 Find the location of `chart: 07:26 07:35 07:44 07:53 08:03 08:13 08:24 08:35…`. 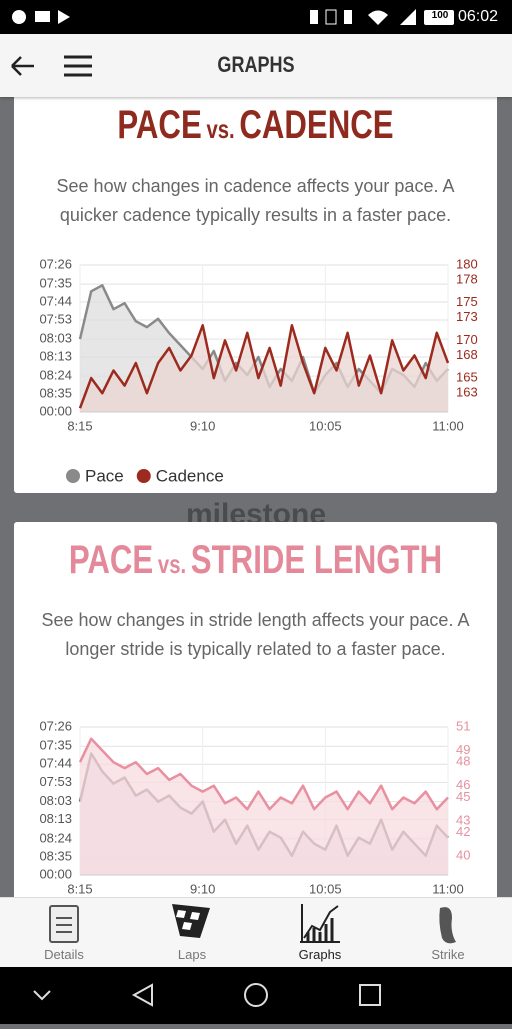

chart: 07:26 07:35 07:44 07:53 08:03 08:13 08:24 08:35… is located at coordinates (254, 807).